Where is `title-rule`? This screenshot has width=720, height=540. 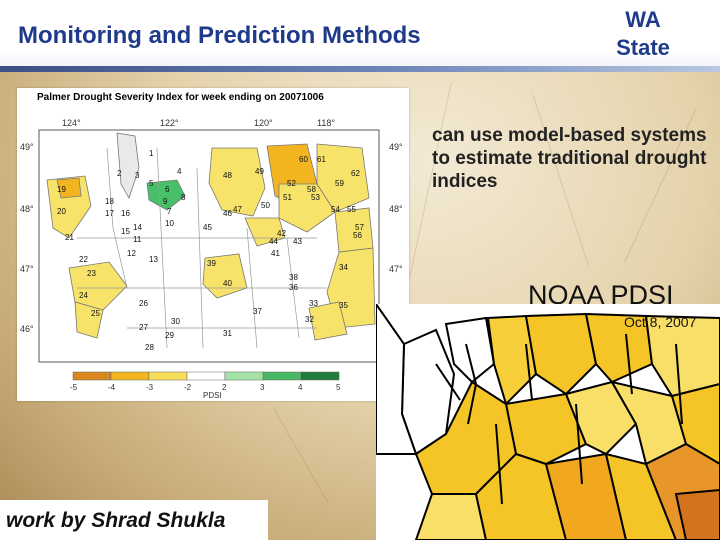 title-rule is located at coordinates (360, 69).